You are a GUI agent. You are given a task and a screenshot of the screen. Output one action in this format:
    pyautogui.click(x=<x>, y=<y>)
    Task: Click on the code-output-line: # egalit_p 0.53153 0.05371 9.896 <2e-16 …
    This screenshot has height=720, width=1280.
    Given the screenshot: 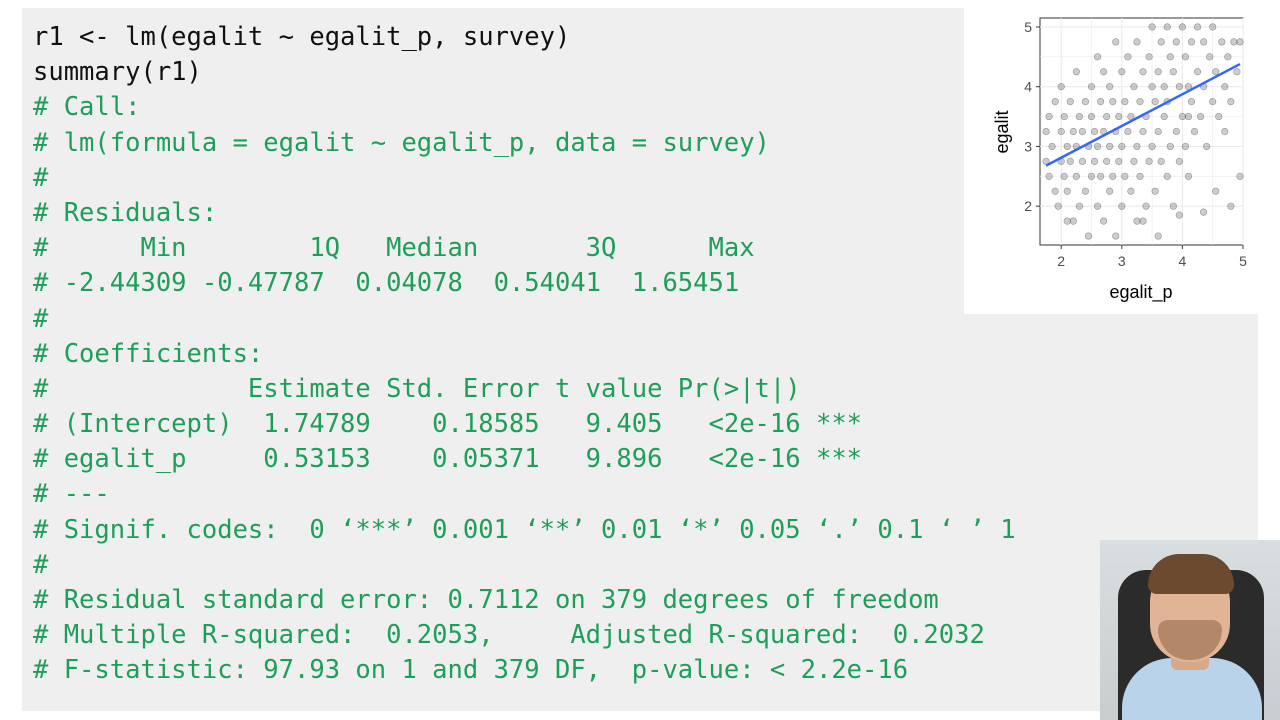 What is the action you would take?
    pyautogui.click(x=448, y=459)
    